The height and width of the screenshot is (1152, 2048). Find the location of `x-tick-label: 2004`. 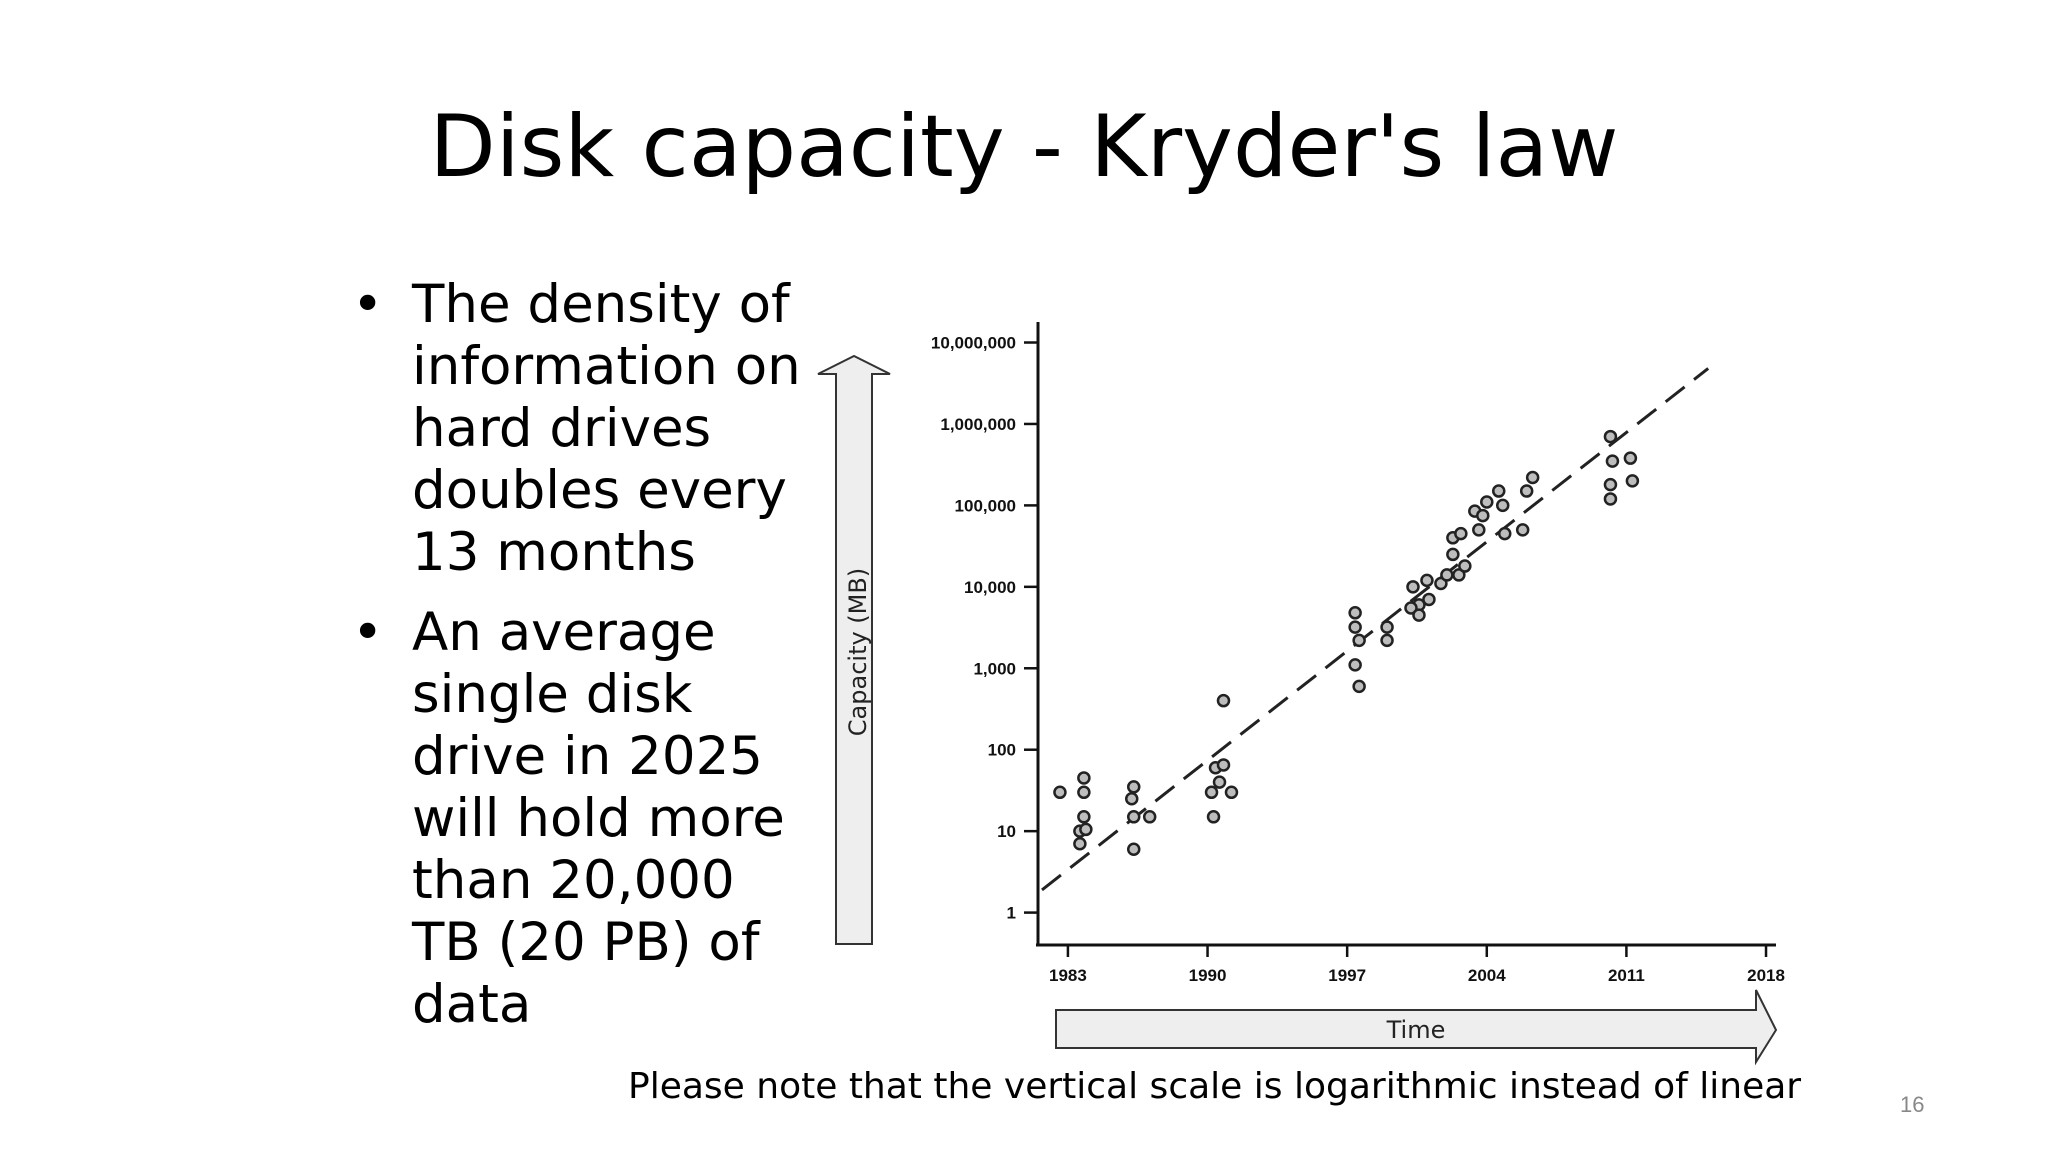

x-tick-label: 2004 is located at coordinates (1487, 975).